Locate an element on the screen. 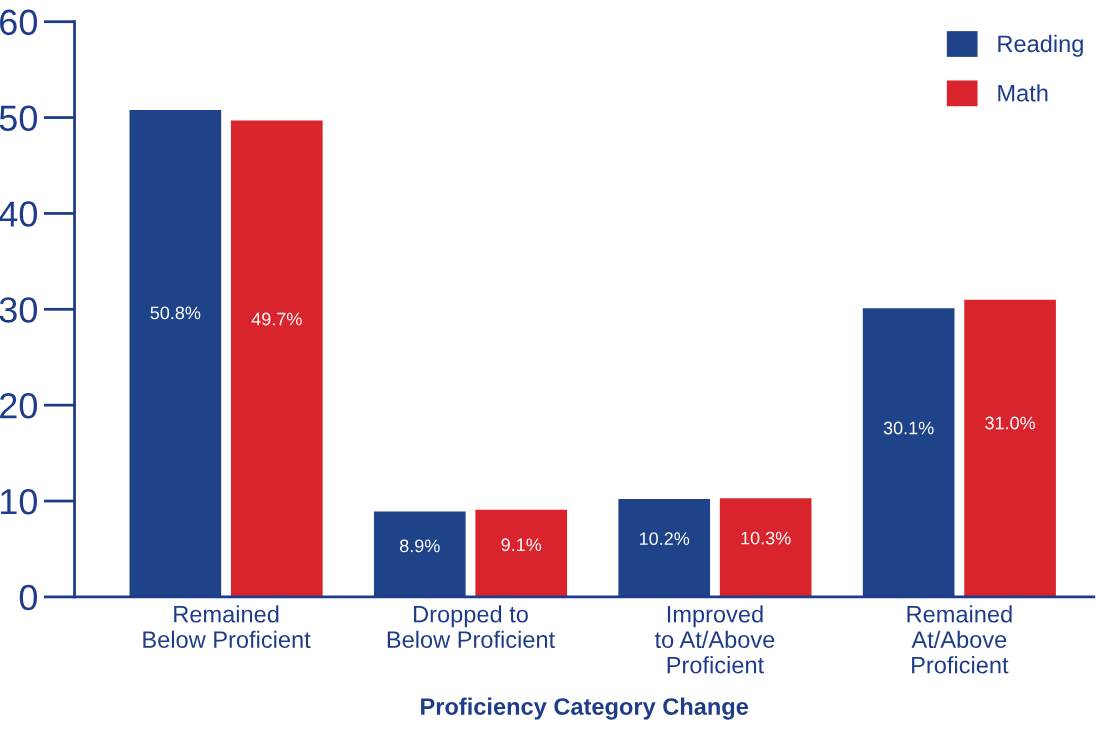  data-label: 10.3% is located at coordinates (766, 538).